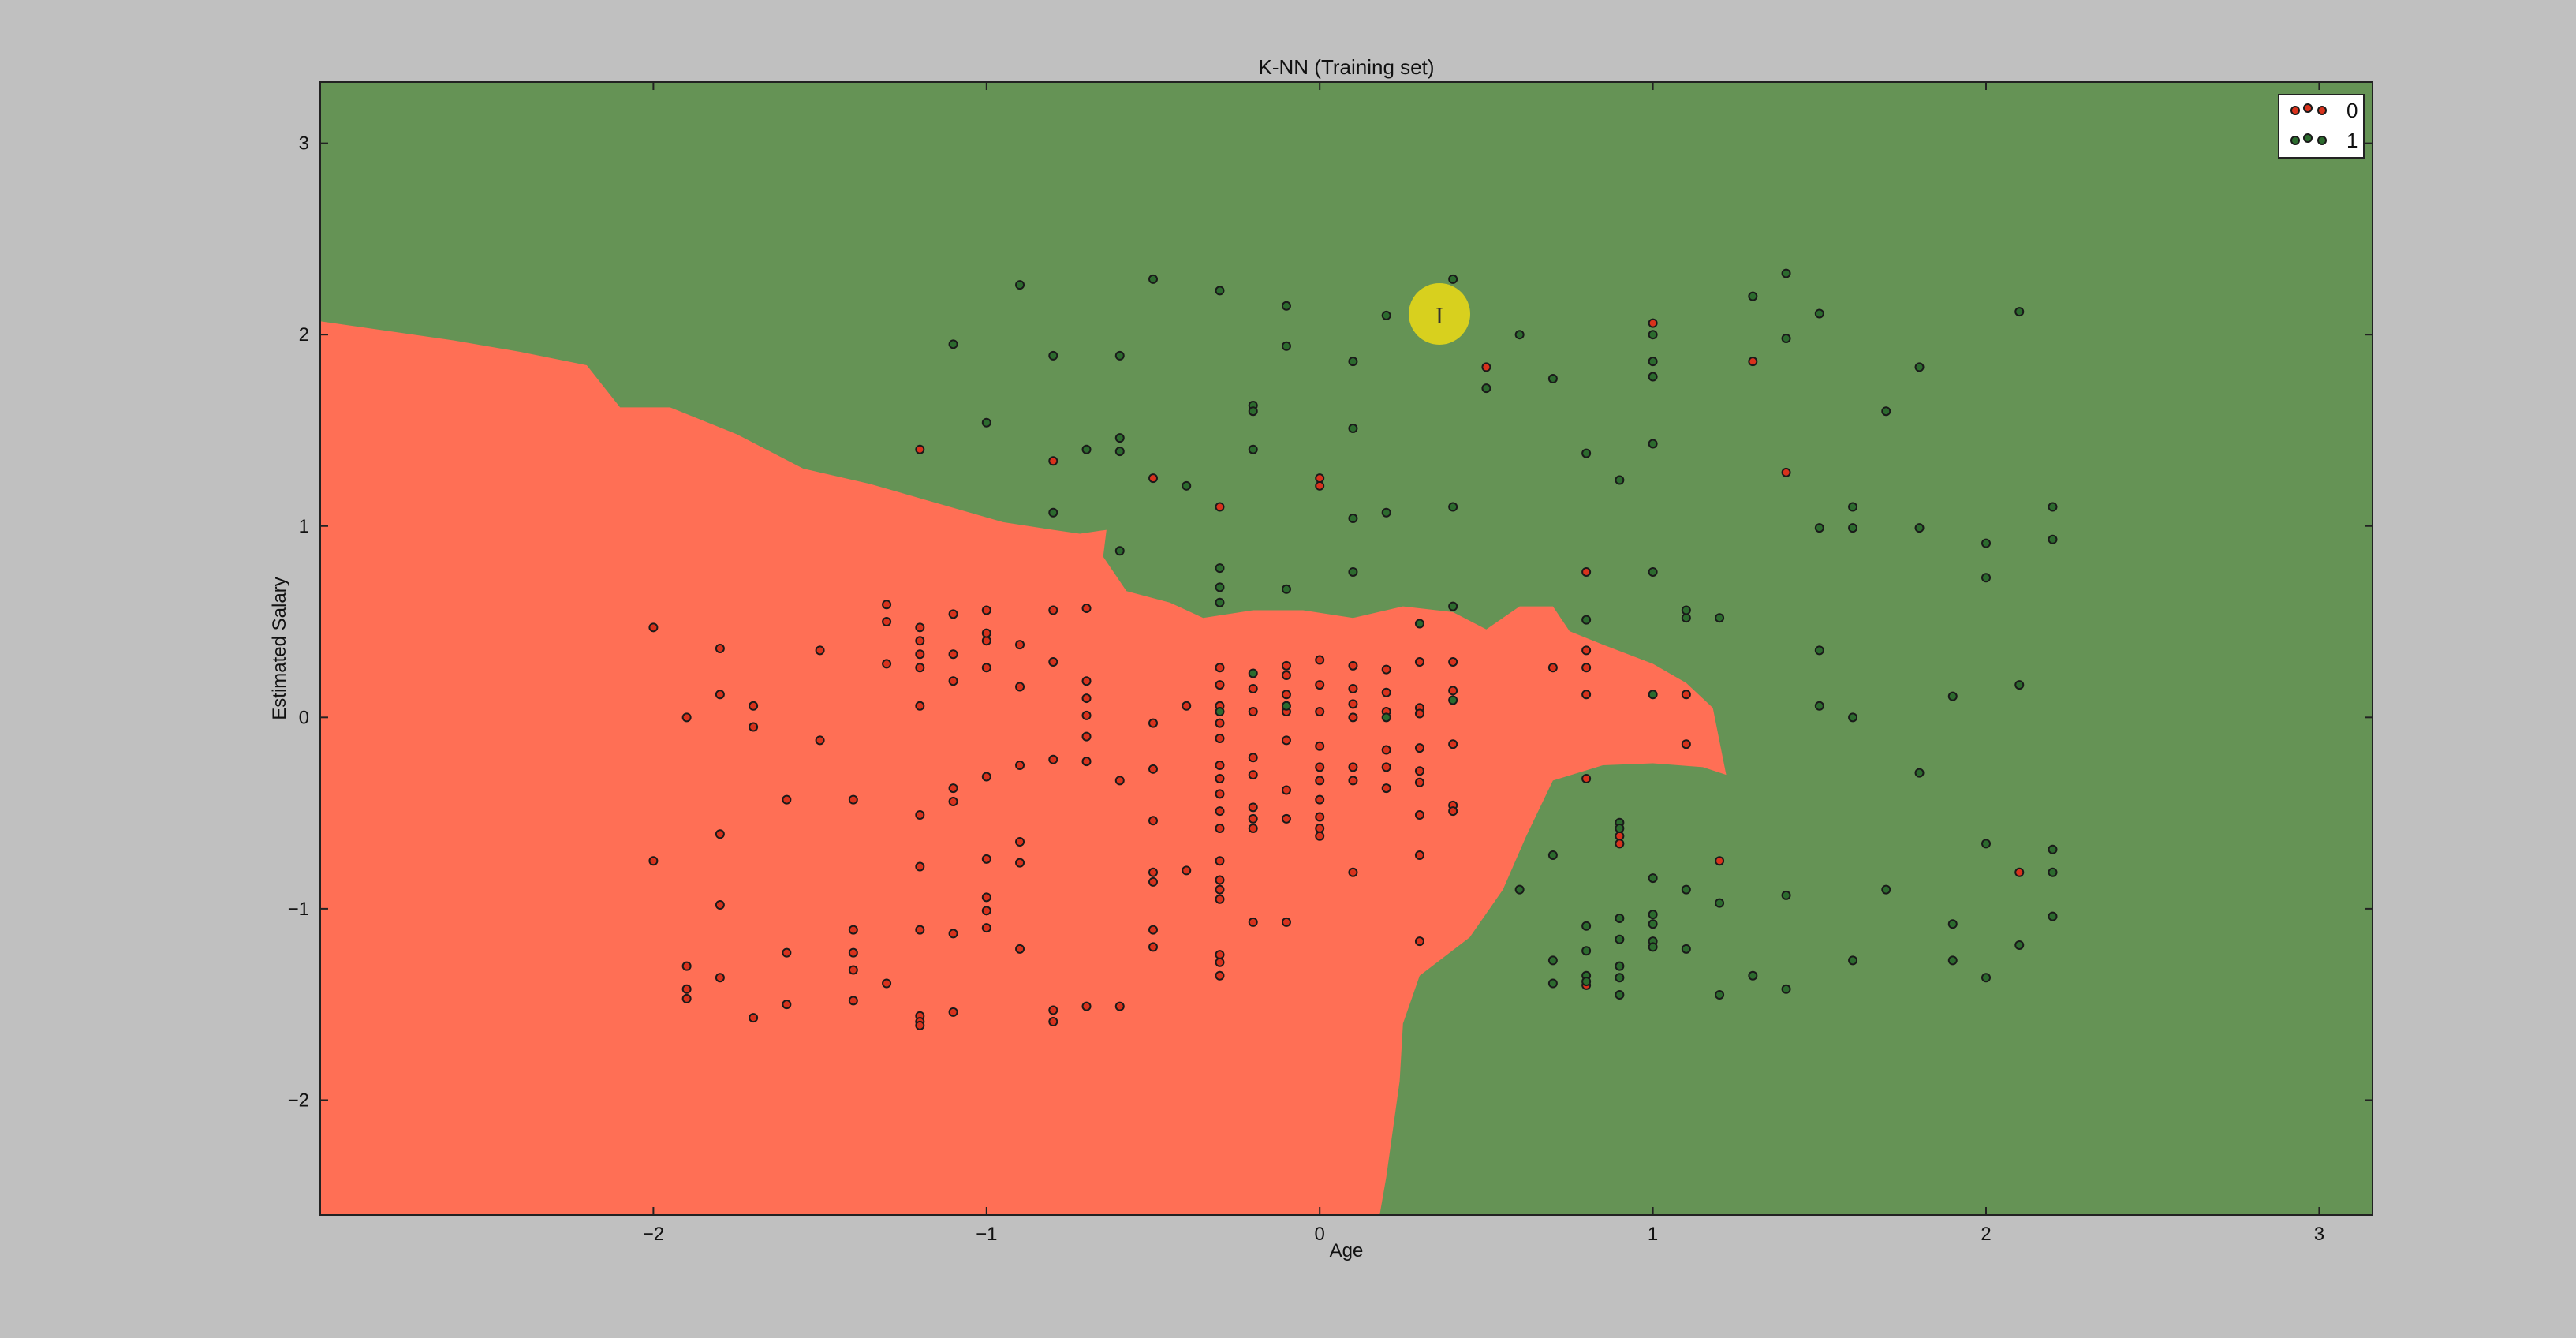 This screenshot has height=1338, width=2576. Describe the element at coordinates (304, 526) in the screenshot. I see `y-tick-label: 1` at that location.